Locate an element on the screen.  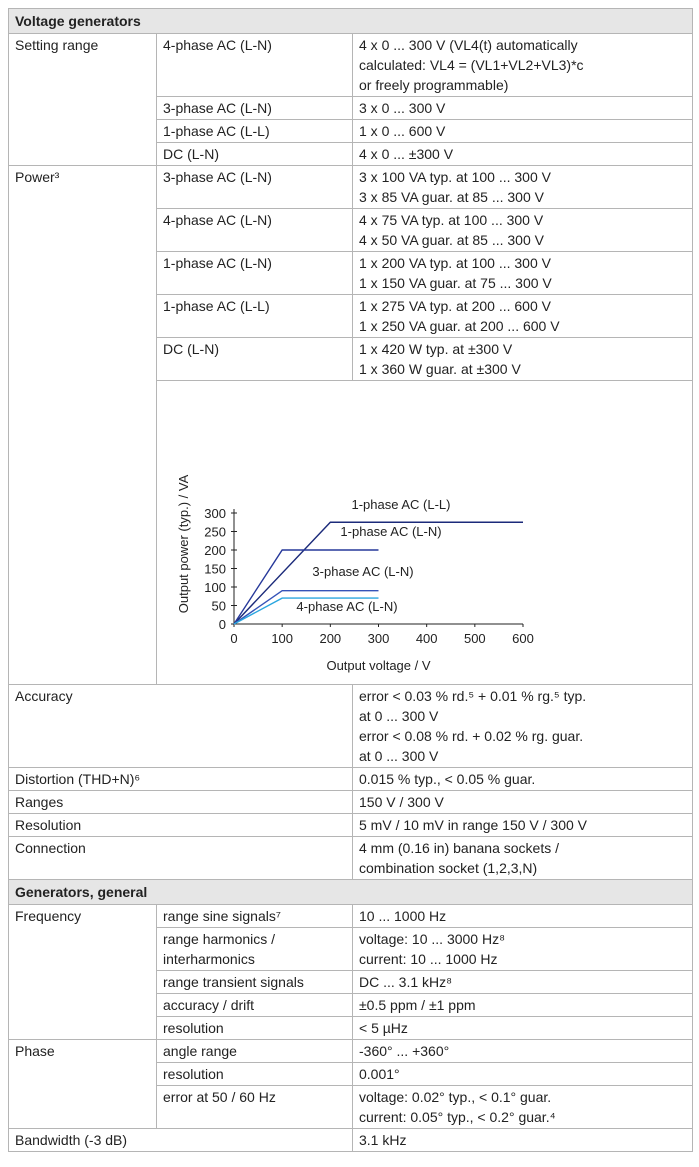
y-tick-label: 0 is located at coordinates (222, 624).